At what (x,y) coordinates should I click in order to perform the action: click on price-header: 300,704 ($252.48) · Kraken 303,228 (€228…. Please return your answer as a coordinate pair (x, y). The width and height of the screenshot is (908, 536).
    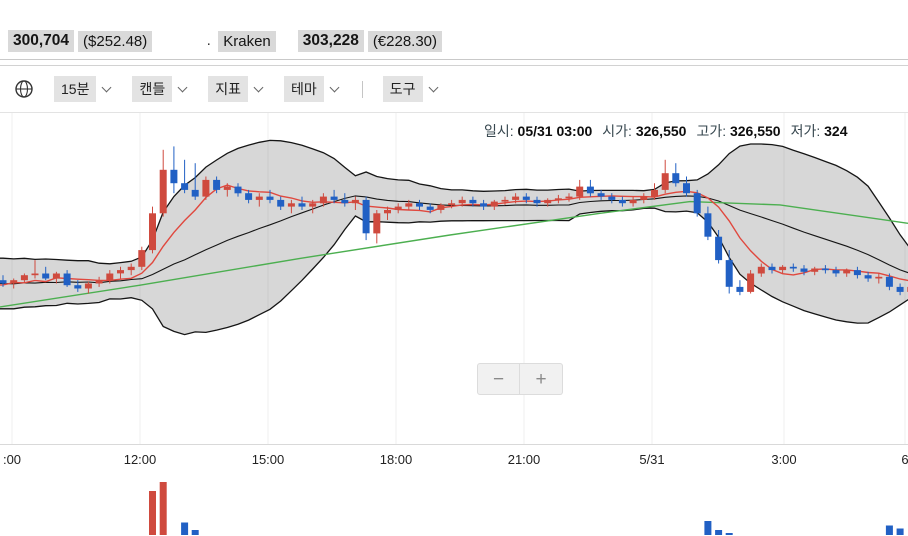
    Looking at the image, I should click on (454, 30).